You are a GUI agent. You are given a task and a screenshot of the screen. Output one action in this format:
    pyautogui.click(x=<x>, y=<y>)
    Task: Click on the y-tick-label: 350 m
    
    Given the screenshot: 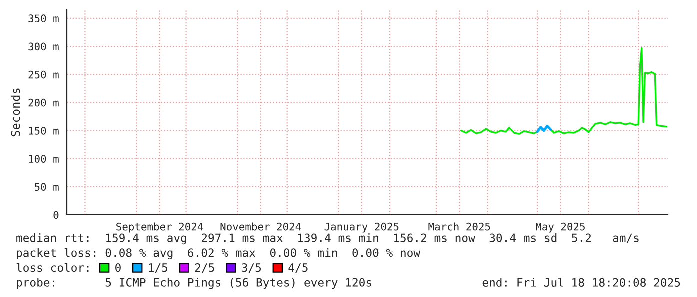 What is the action you would take?
    pyautogui.click(x=43, y=18)
    